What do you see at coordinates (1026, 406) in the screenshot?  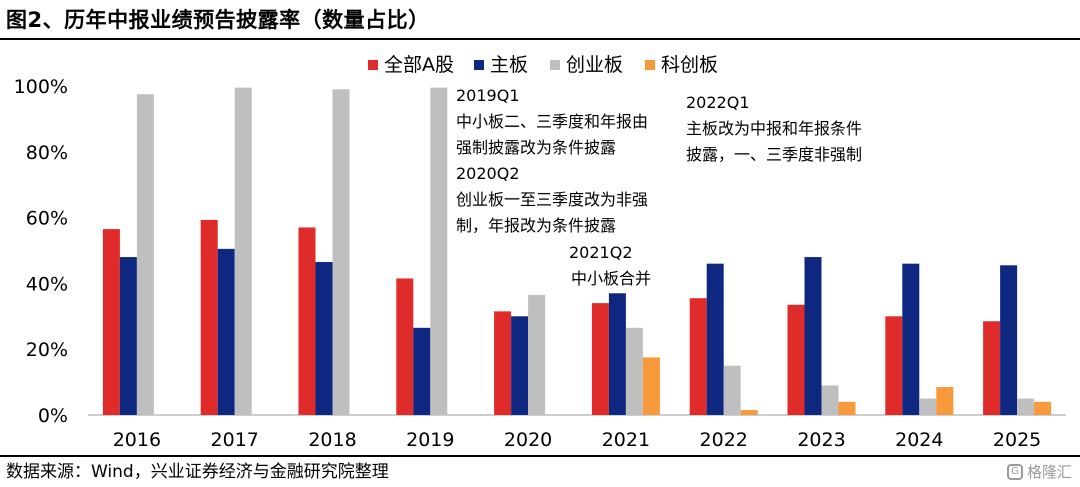 I see `bar-3-2025` at bounding box center [1026, 406].